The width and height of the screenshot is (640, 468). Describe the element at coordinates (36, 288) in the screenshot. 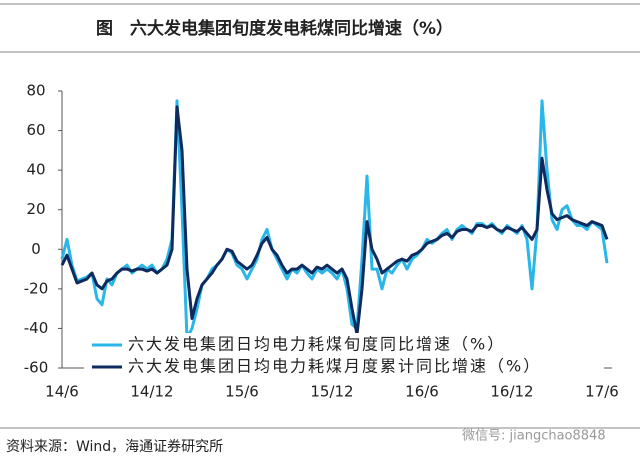

I see `y-tick-label: -20` at that location.